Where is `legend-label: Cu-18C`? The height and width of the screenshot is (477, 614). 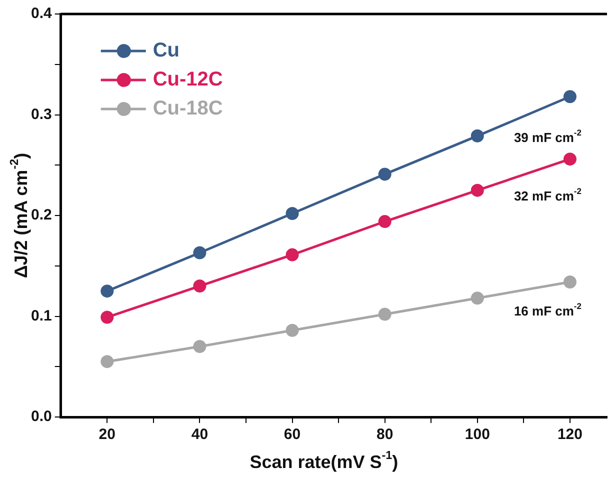 legend-label: Cu-18C is located at coordinates (187, 109).